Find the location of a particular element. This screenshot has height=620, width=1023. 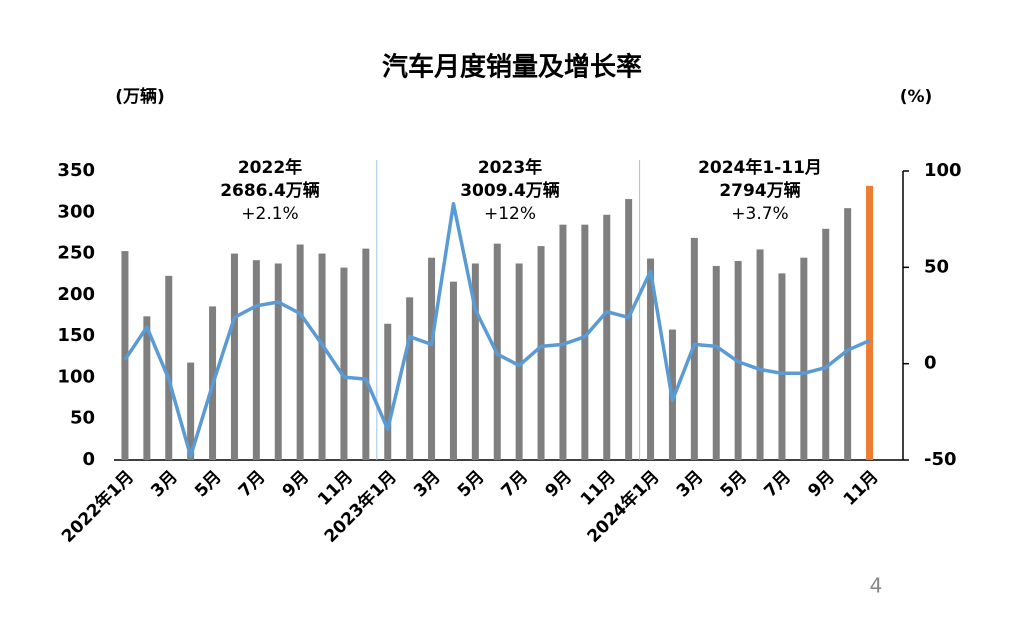

y-tick-label: 350 is located at coordinates (76, 170).